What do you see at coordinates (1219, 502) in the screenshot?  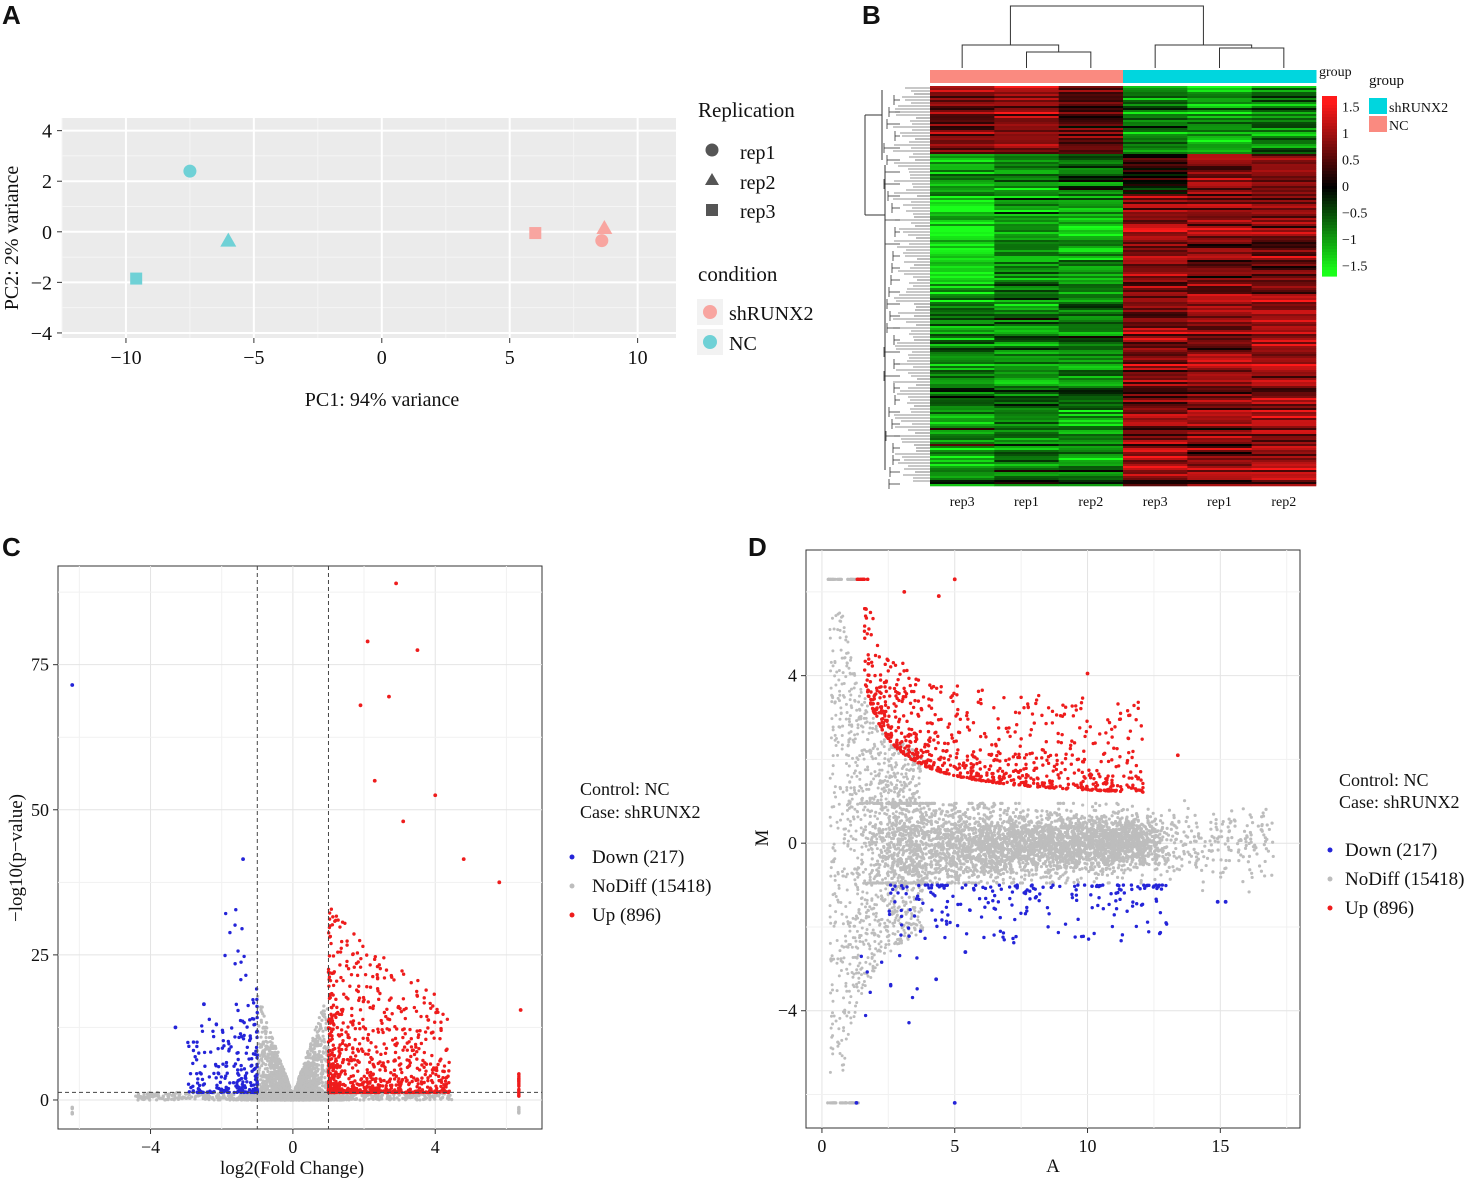 I see `heatmap-column-label: rep1` at bounding box center [1219, 502].